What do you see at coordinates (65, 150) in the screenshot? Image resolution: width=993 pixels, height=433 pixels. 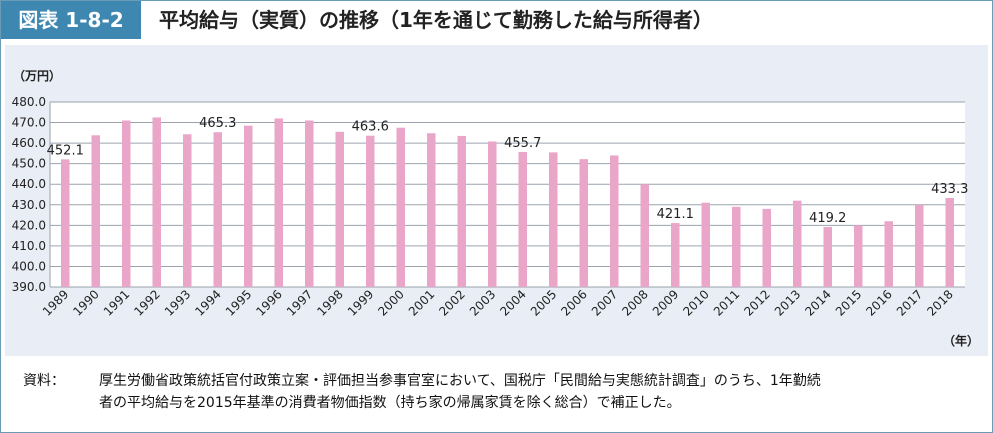 I see `data-label: 452.1` at bounding box center [65, 150].